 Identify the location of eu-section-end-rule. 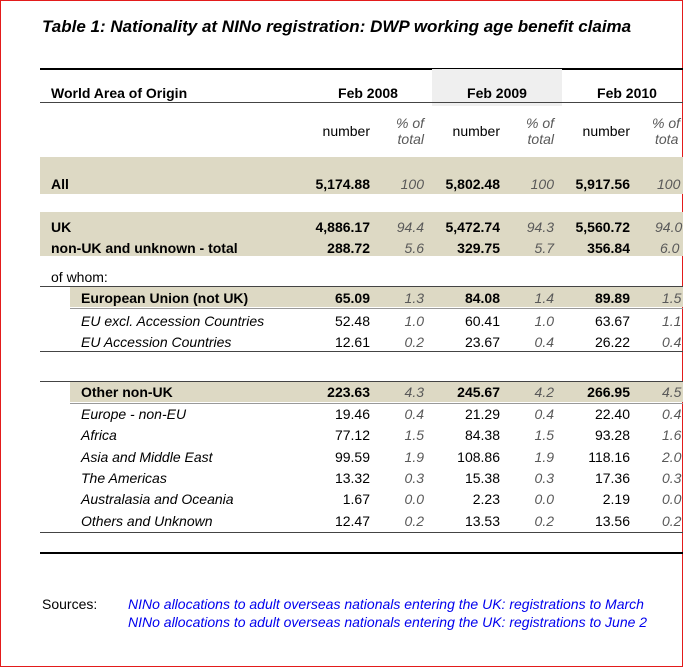
(361, 351).